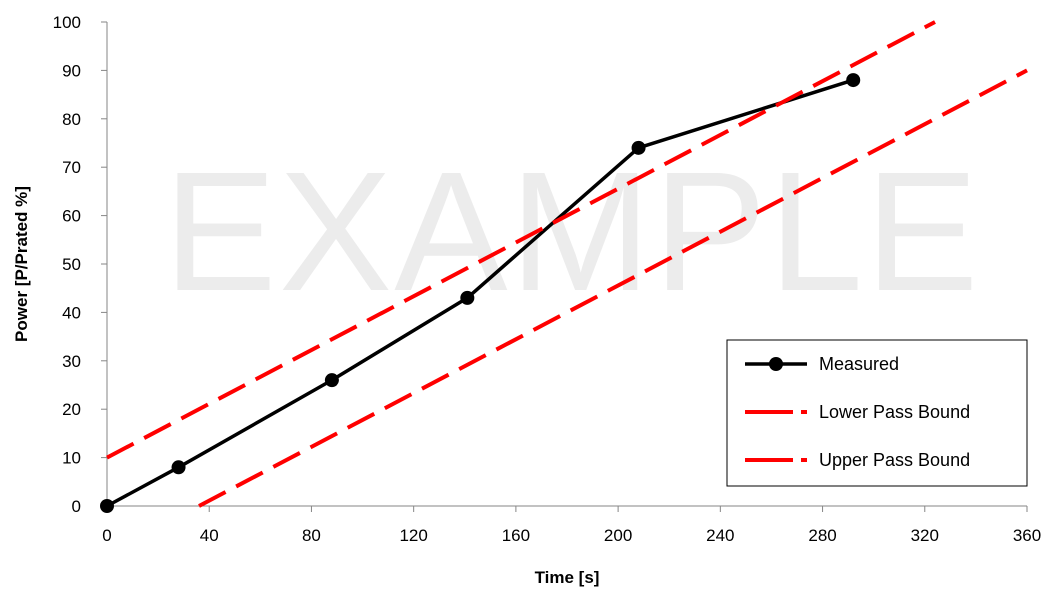  What do you see at coordinates (311, 535) in the screenshot?
I see `x-tick-label: 80` at bounding box center [311, 535].